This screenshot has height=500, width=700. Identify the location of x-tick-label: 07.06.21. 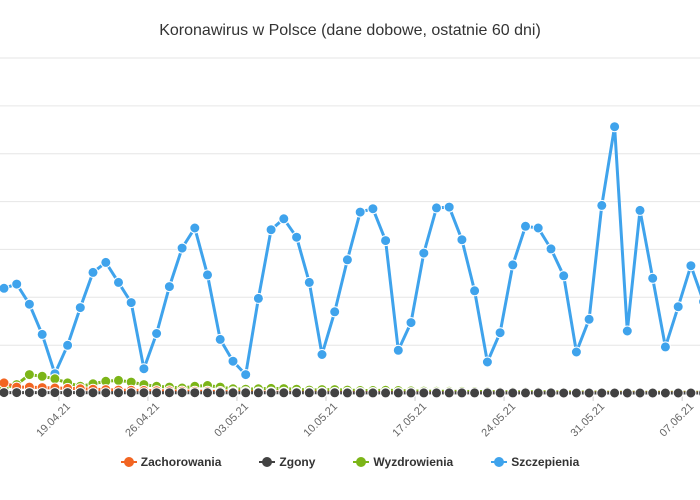
(677, 420).